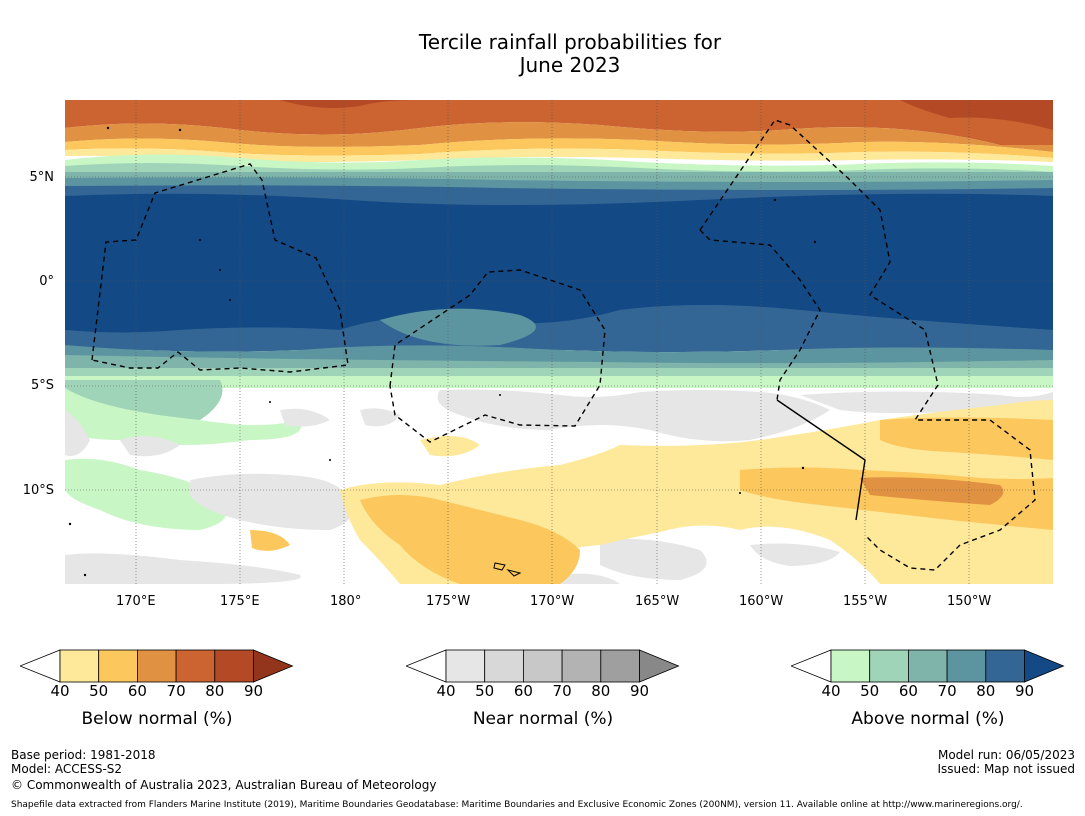  I want to click on x-tick-label: 155°W, so click(865, 601).